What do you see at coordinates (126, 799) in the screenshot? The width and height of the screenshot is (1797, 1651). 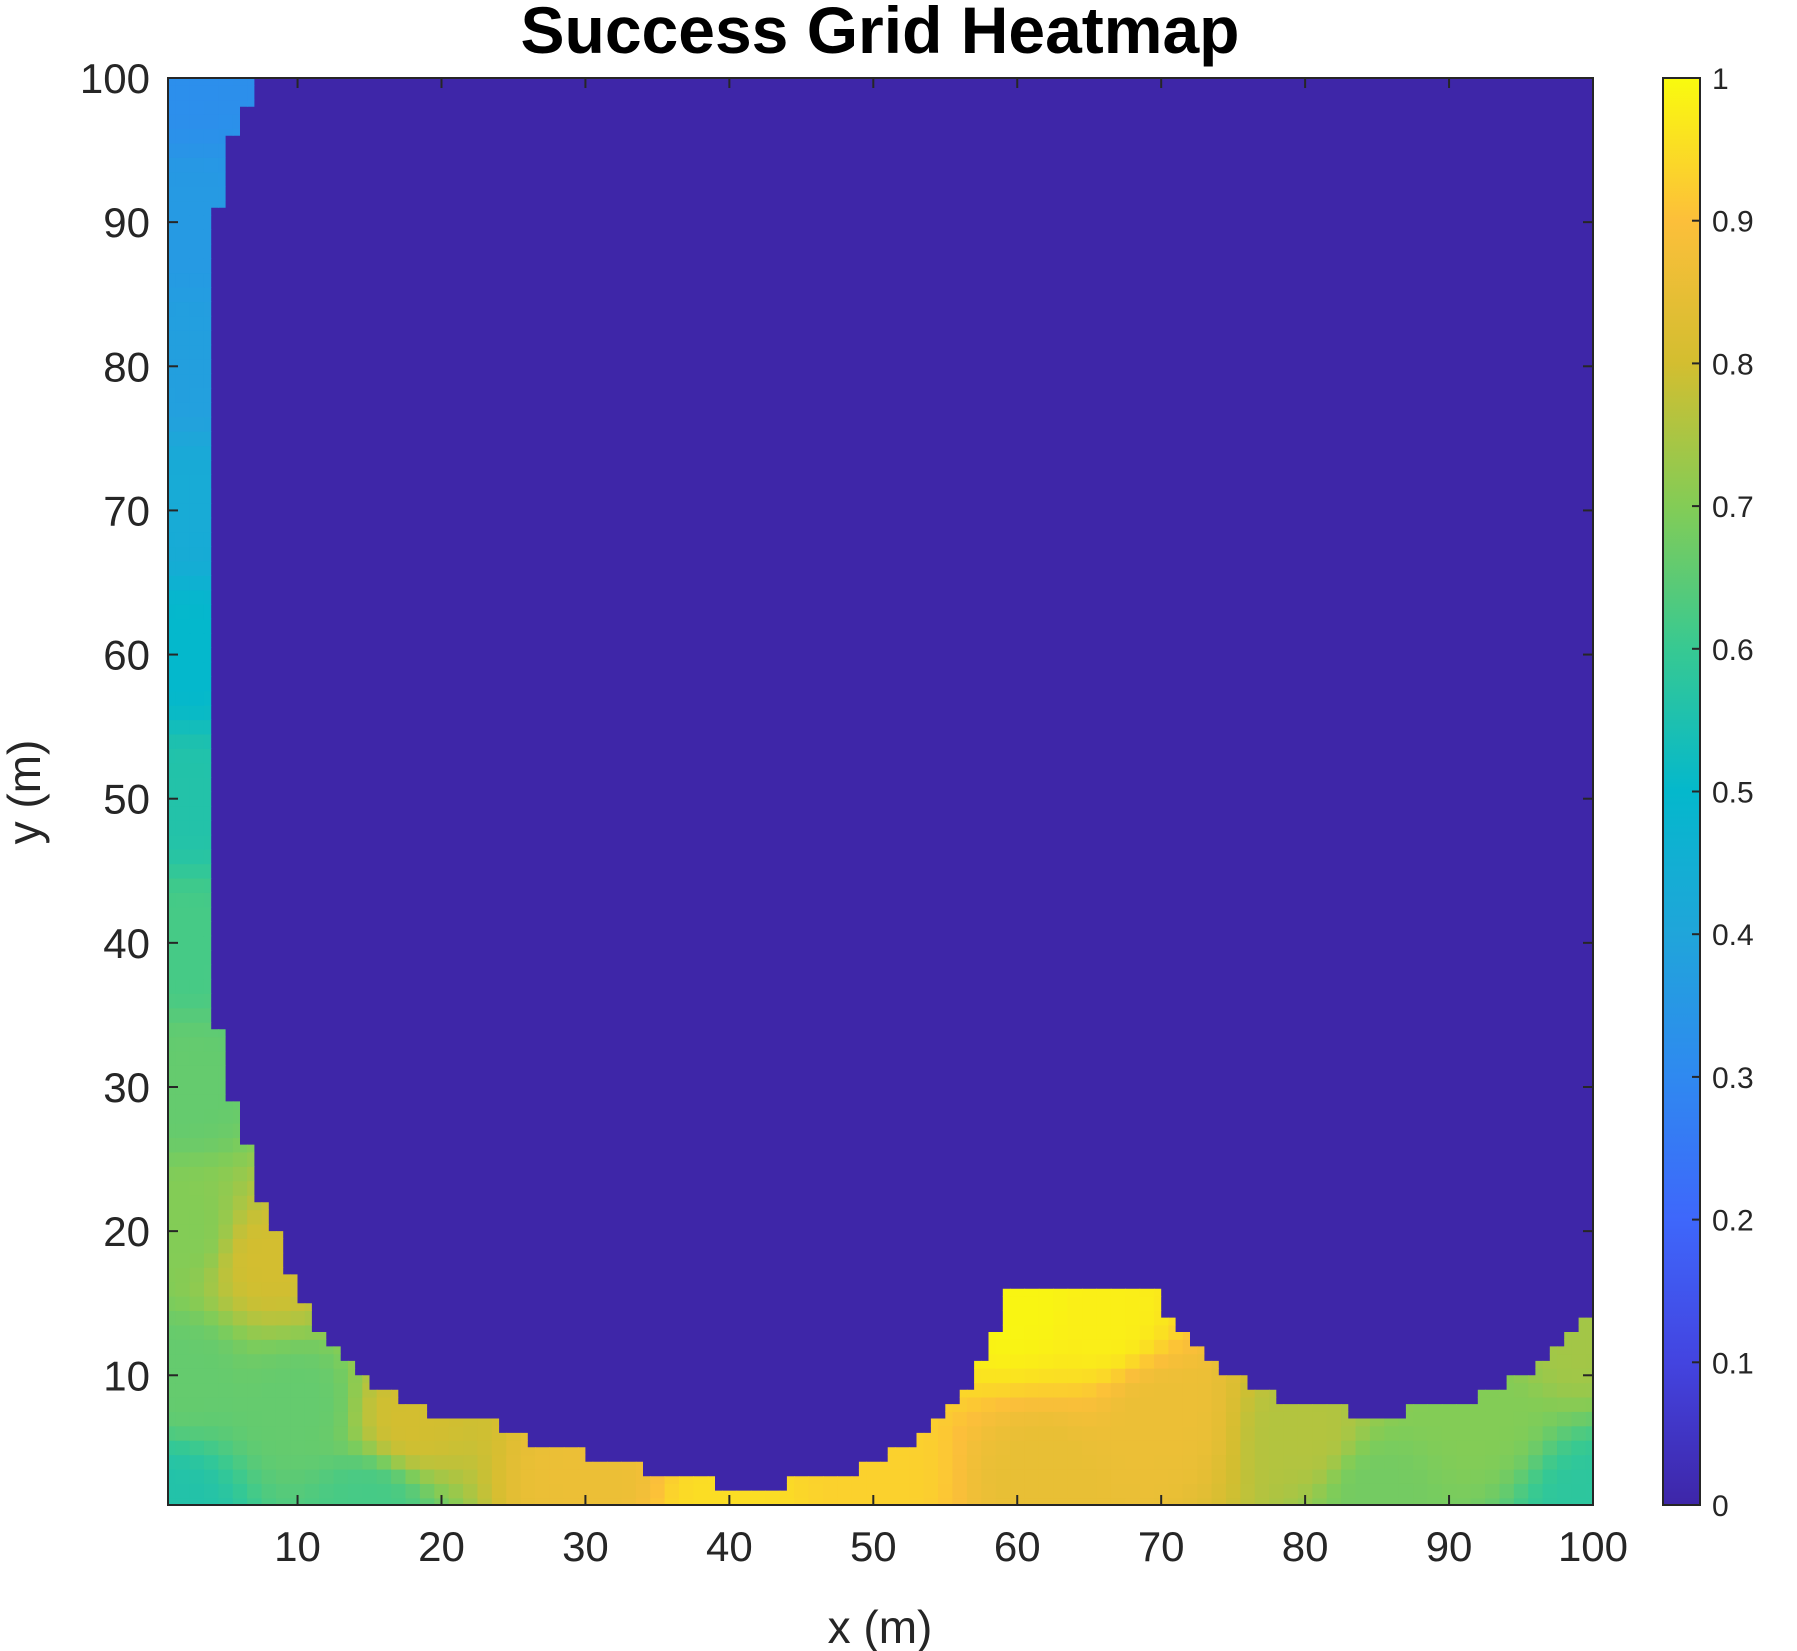 I see `y-tick-label: 50` at bounding box center [126, 799].